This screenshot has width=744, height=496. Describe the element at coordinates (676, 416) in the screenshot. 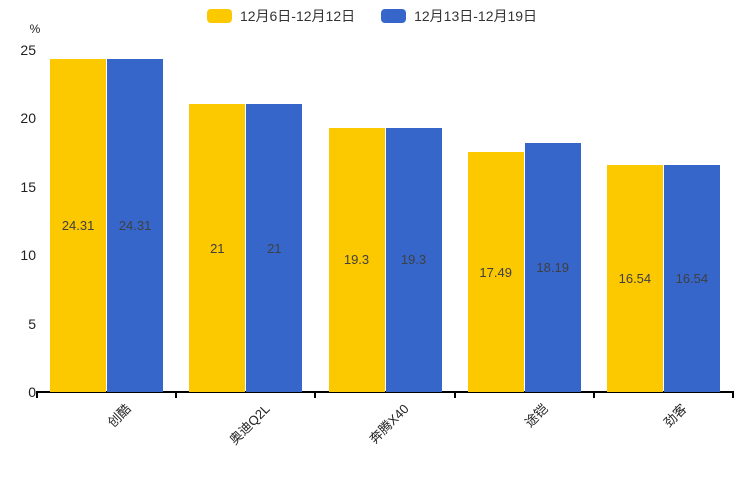

I see `x-axis-category-label: 劲客` at that location.